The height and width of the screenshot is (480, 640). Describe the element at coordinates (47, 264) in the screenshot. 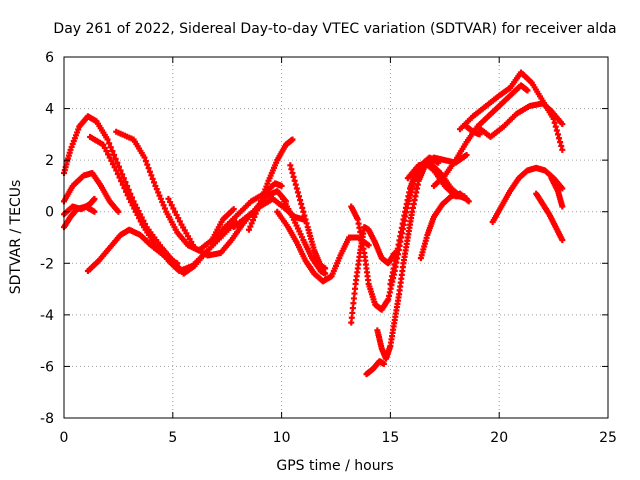

I see `y-tick-label: -2` at that location.